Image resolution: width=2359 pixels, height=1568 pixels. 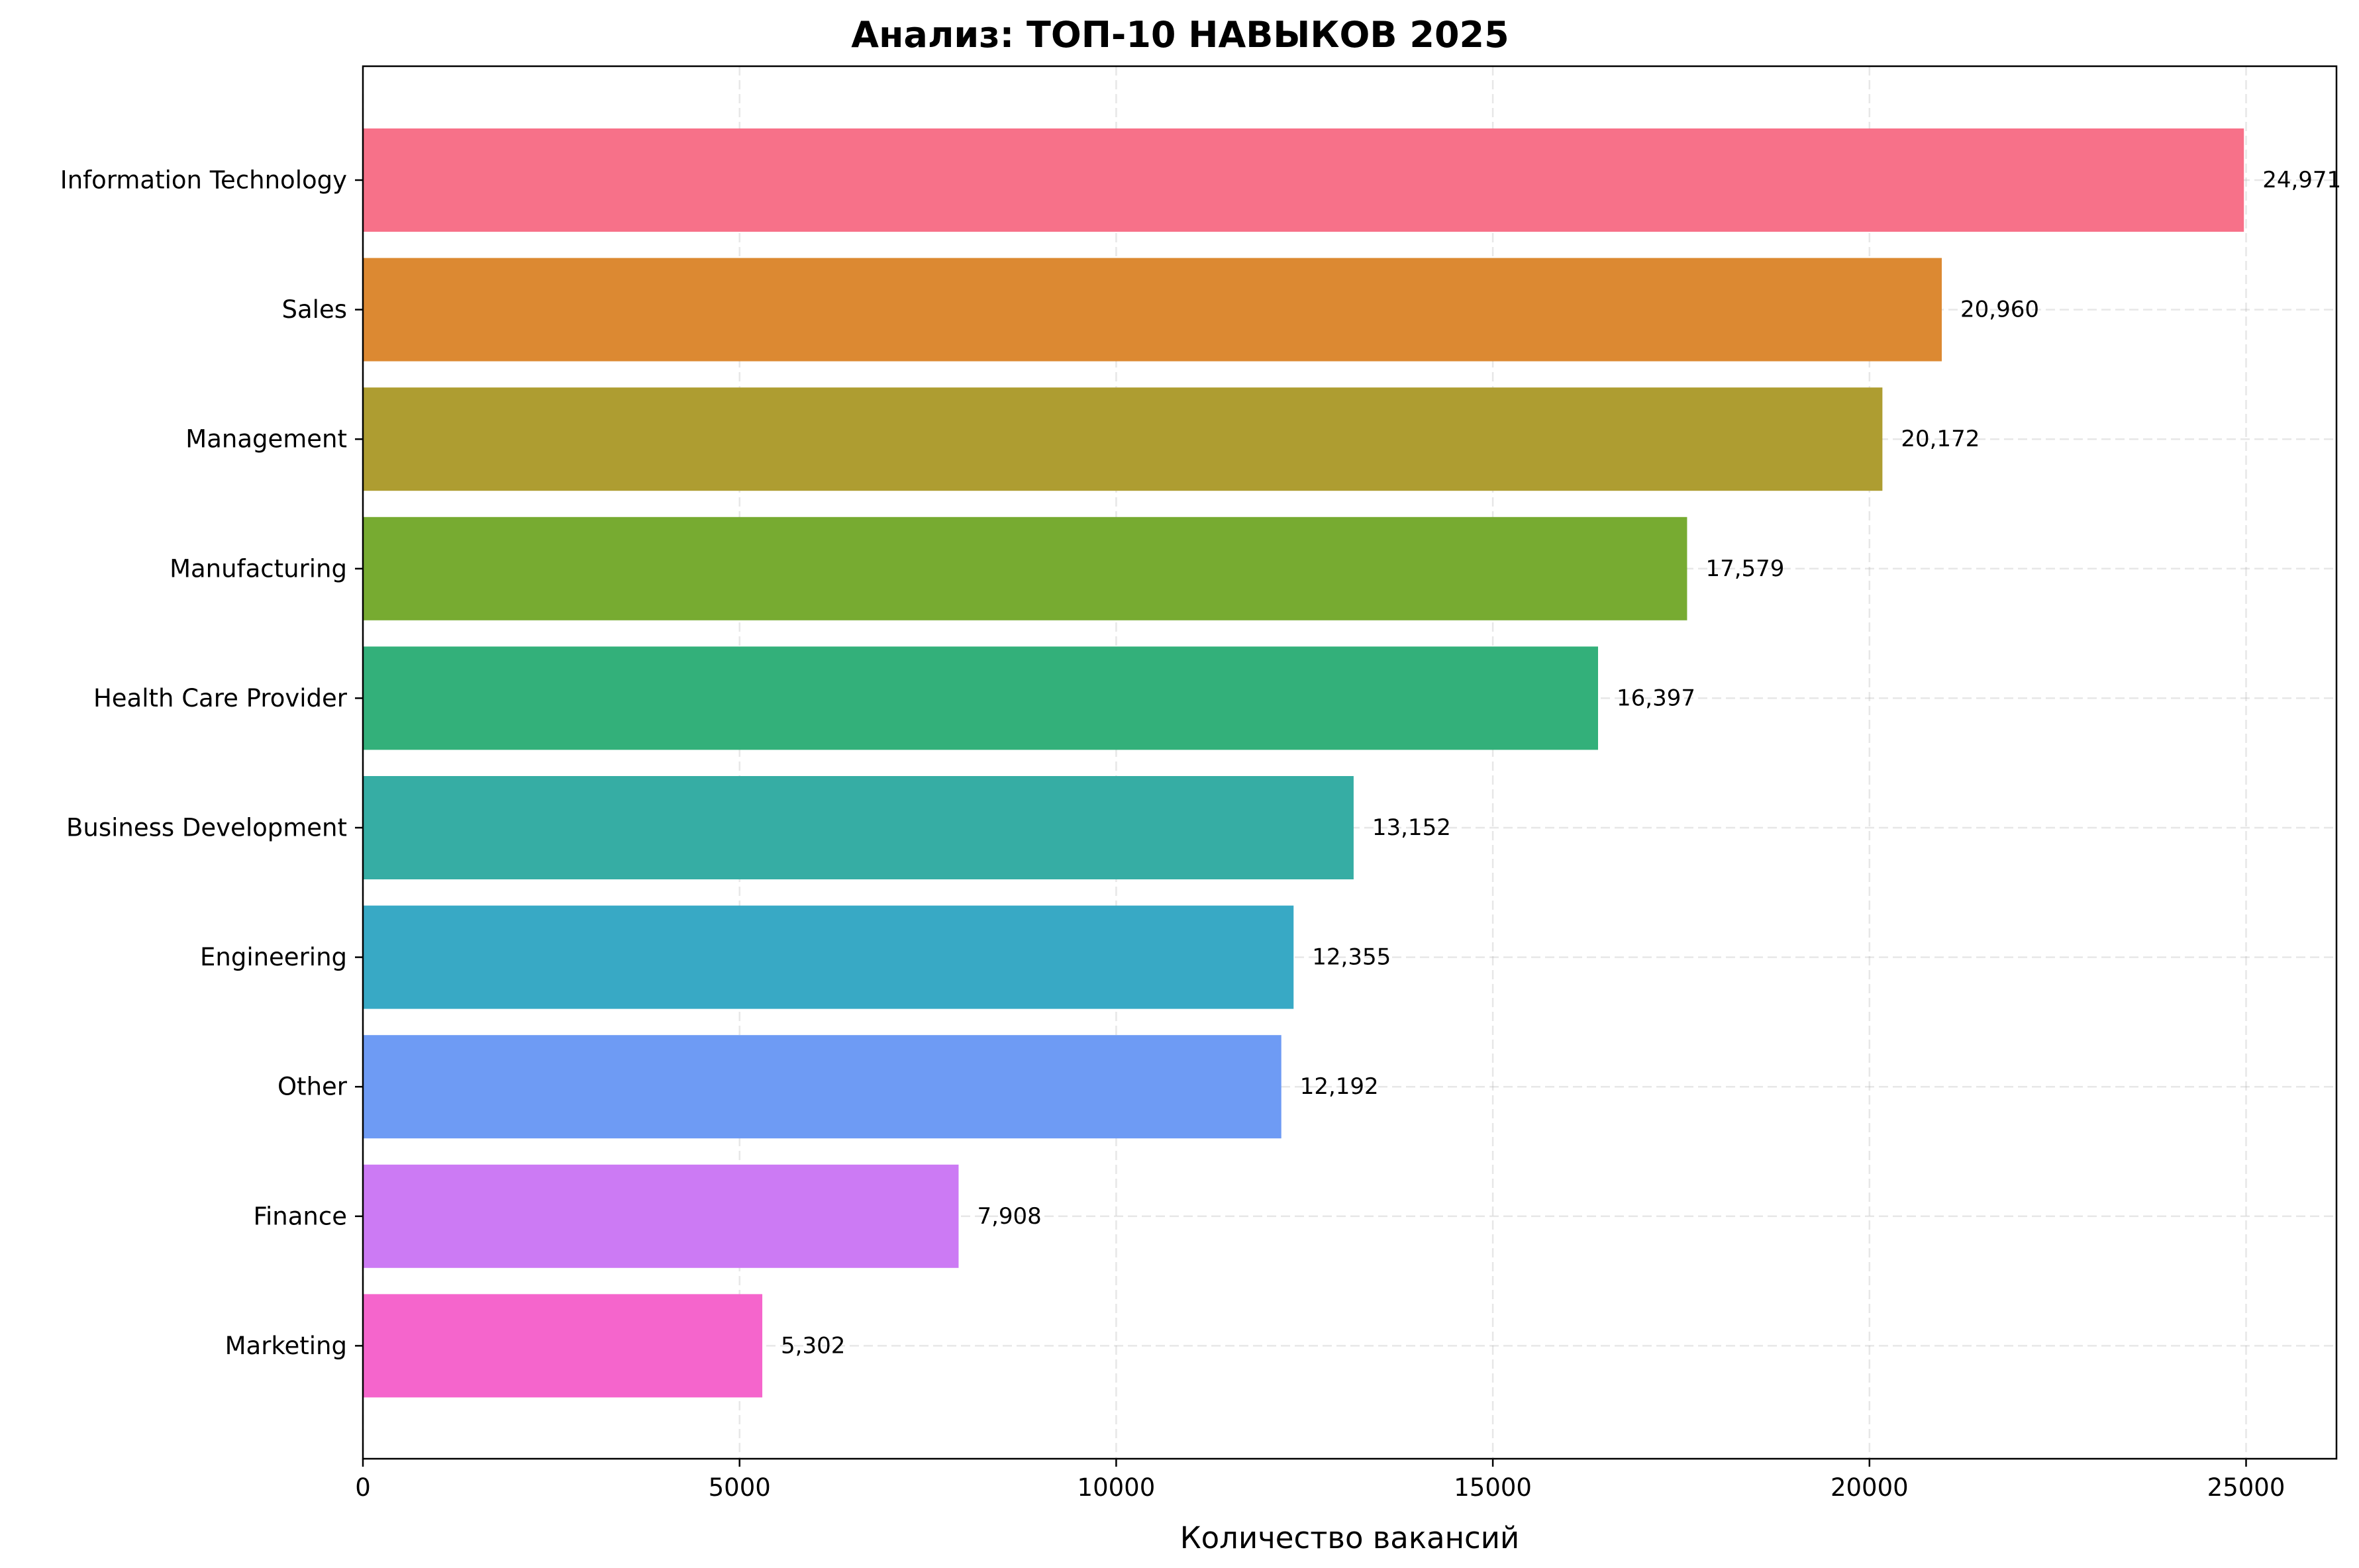 I want to click on bar-value-label: 20,172, so click(x=1940, y=439).